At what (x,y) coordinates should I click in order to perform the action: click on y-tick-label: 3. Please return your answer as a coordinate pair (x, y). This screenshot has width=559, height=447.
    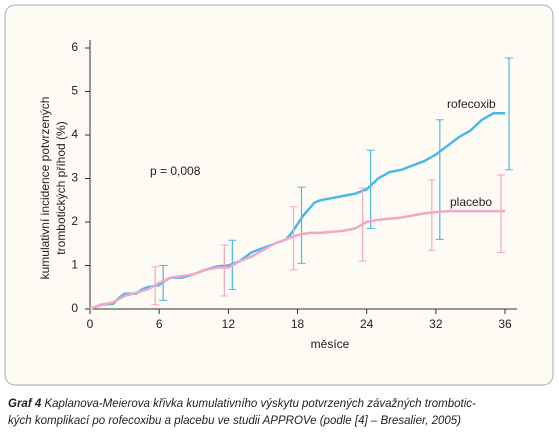
    Looking at the image, I should click on (74, 178).